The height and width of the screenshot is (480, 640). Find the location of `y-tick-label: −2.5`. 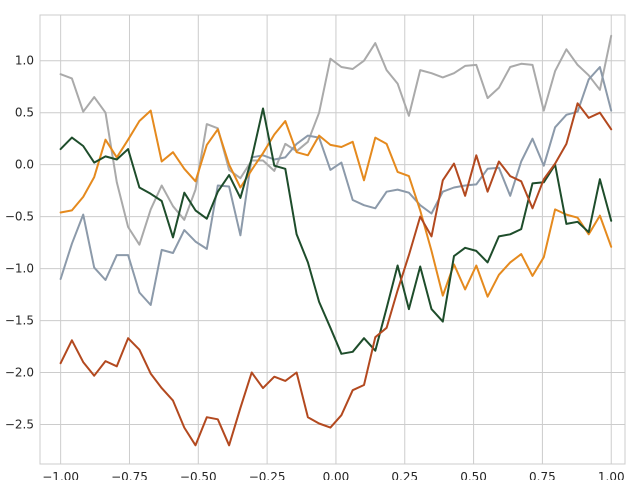

y-tick-label: −2.5 is located at coordinates (19, 425).